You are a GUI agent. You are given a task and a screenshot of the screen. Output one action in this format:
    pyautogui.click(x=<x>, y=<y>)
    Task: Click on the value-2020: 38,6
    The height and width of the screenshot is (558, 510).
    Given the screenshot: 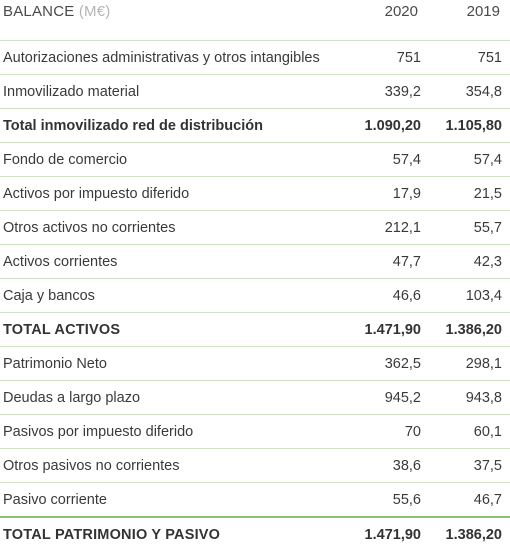 What is the action you would take?
    pyautogui.click(x=406, y=466)
    